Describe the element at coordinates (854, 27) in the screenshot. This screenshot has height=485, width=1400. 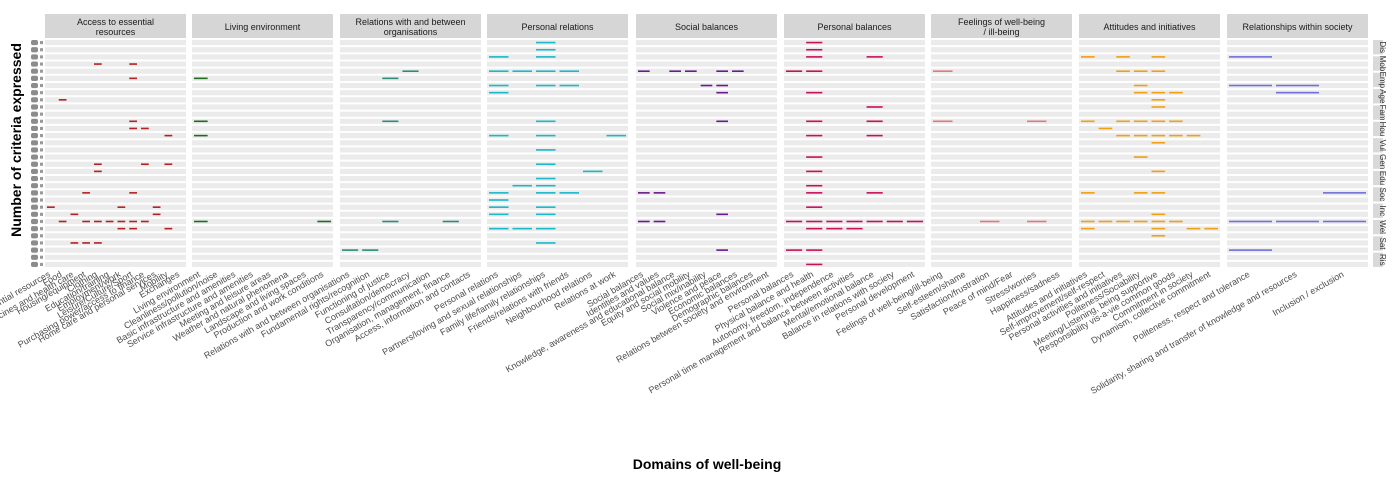
I see `facet-title: Personal balances` at that location.